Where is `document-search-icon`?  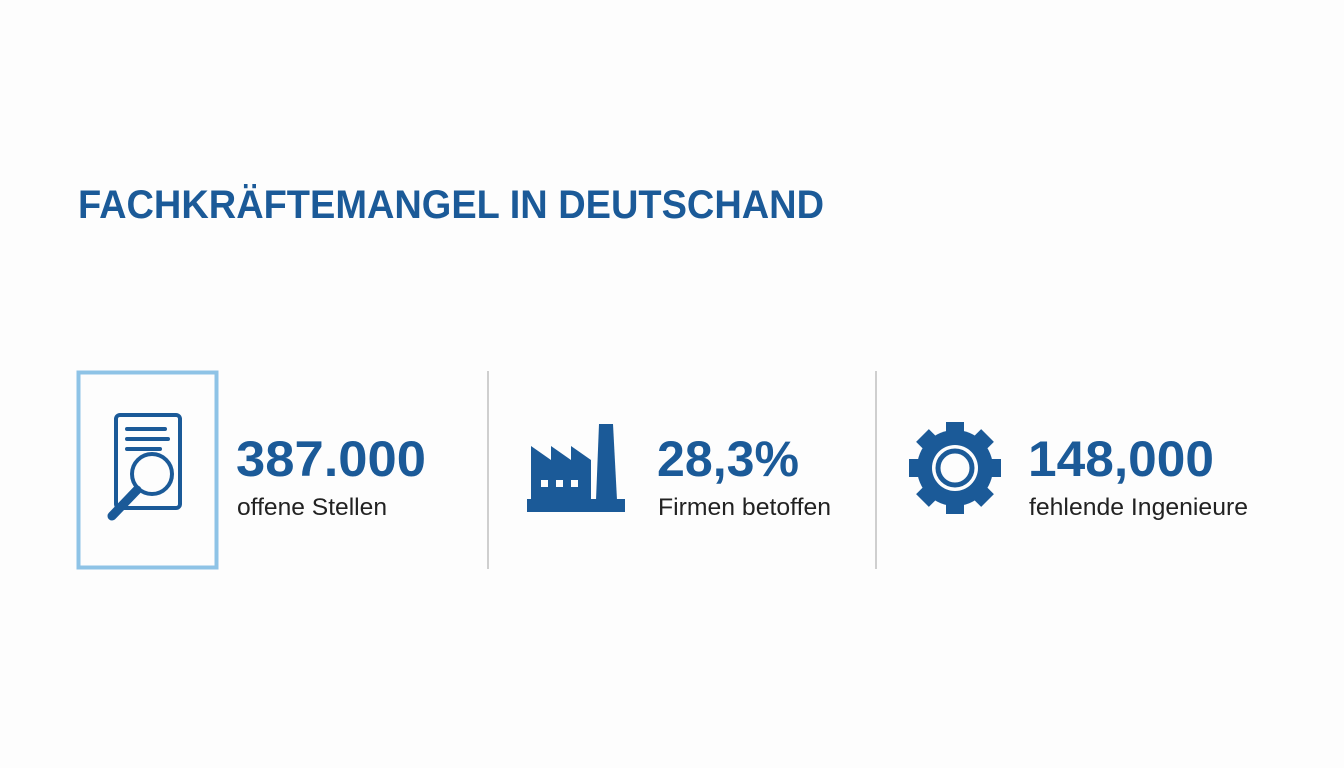
document-search-icon is located at coordinates (144, 467).